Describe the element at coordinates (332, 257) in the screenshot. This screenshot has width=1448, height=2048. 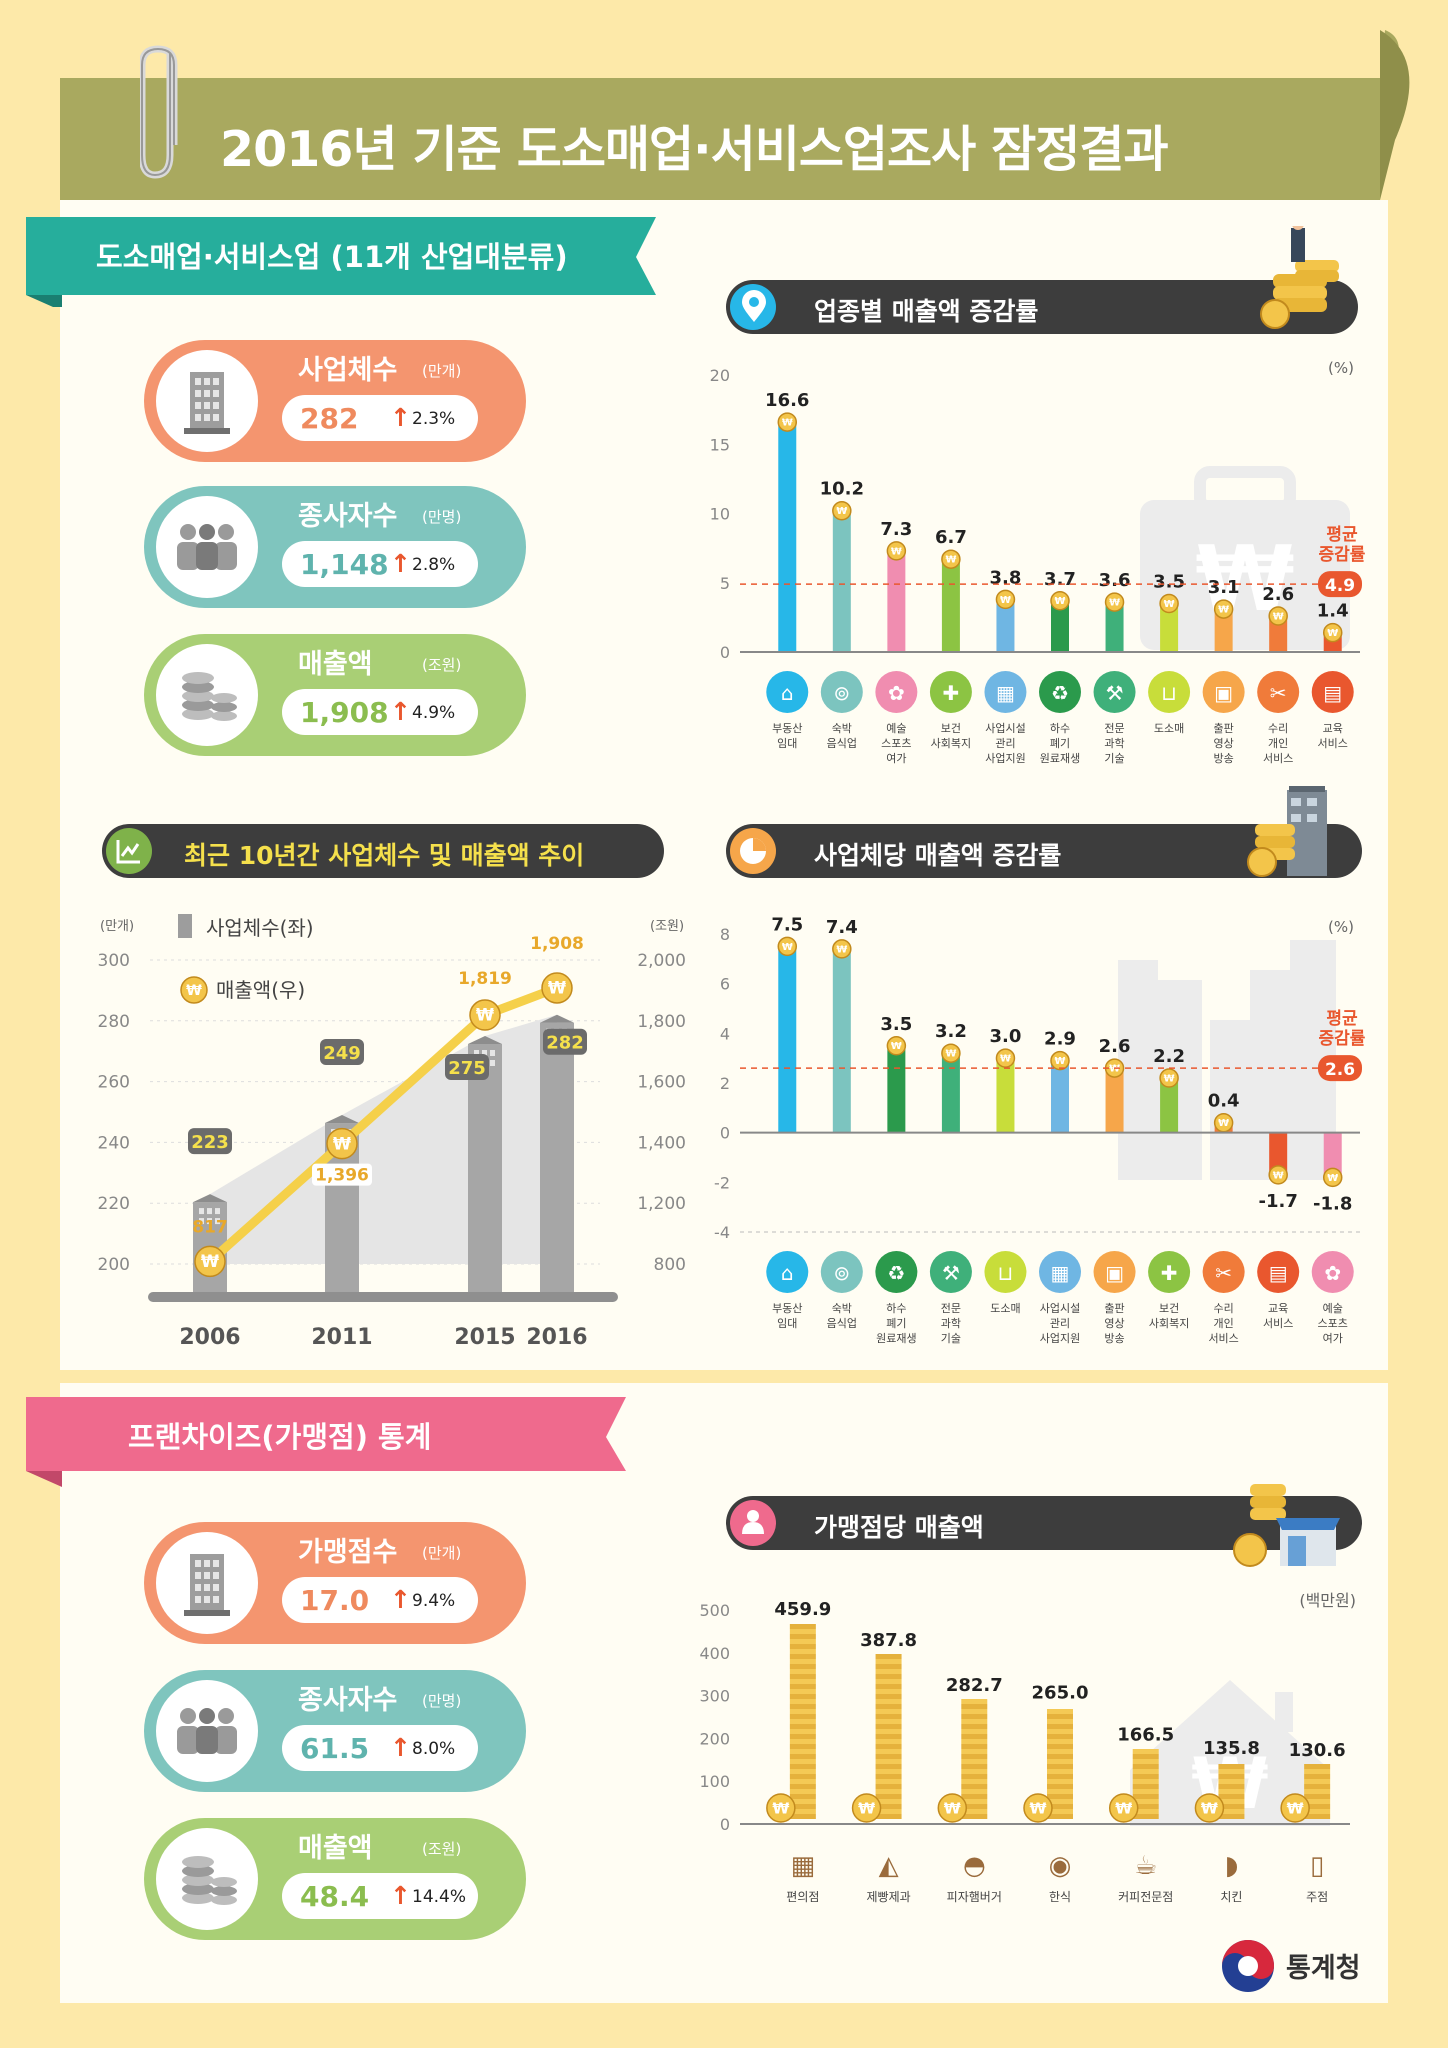
I see `section1-heading: 도소매업·서비스업 (11개 산업대분류)` at that location.